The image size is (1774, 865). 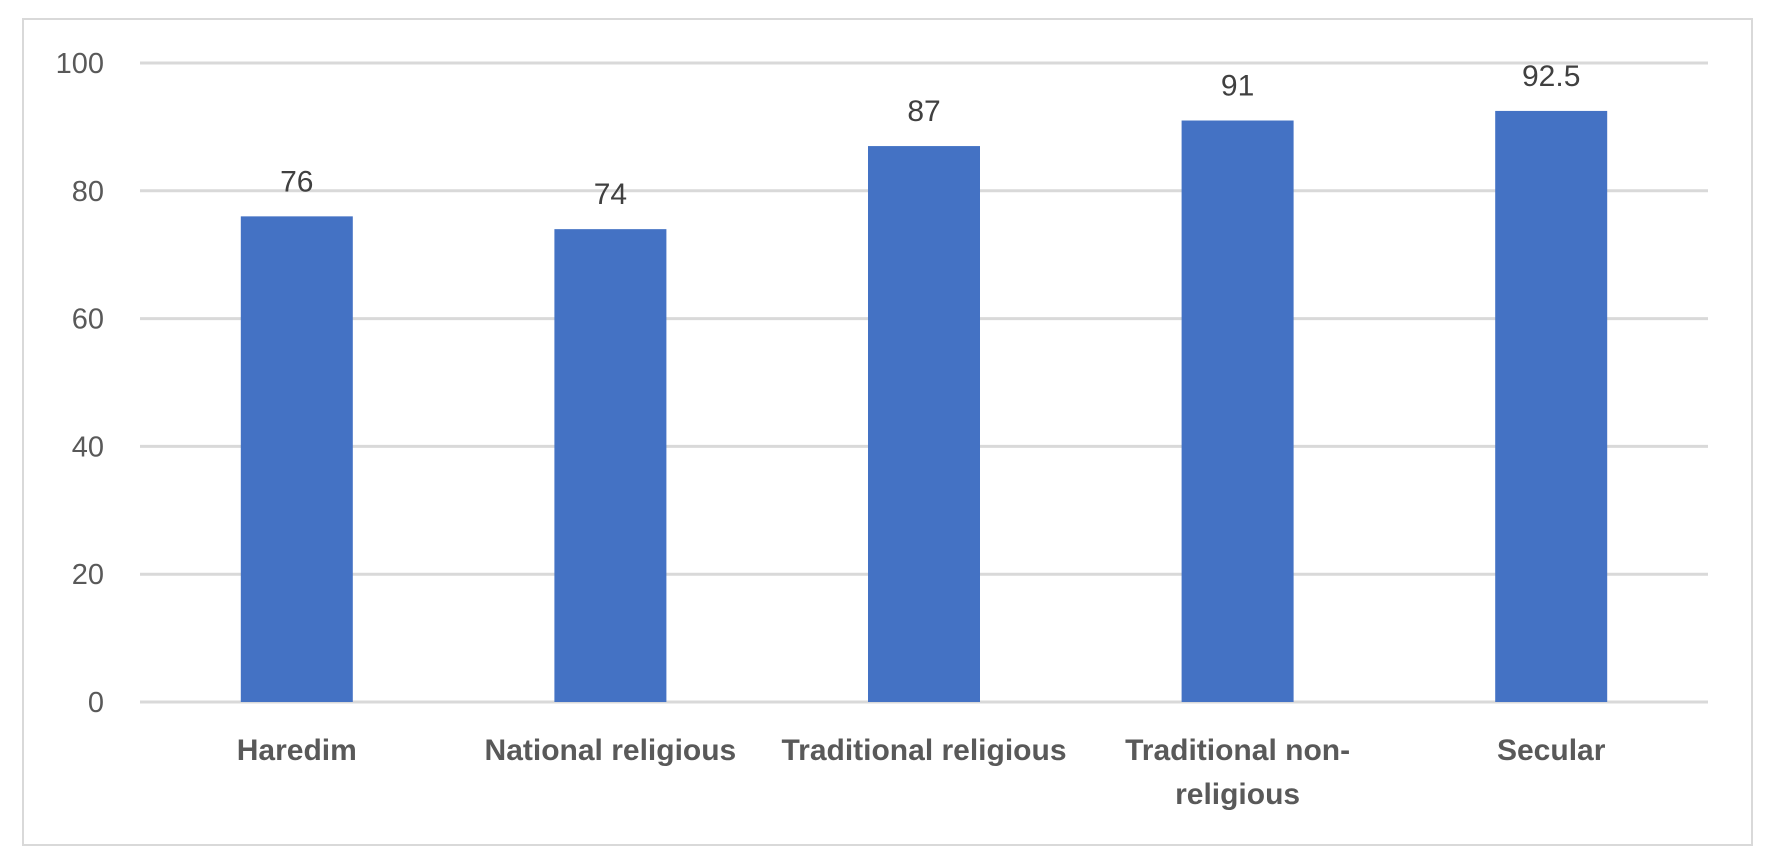 I want to click on x-tick-label-line: Haredim, so click(x=297, y=750).